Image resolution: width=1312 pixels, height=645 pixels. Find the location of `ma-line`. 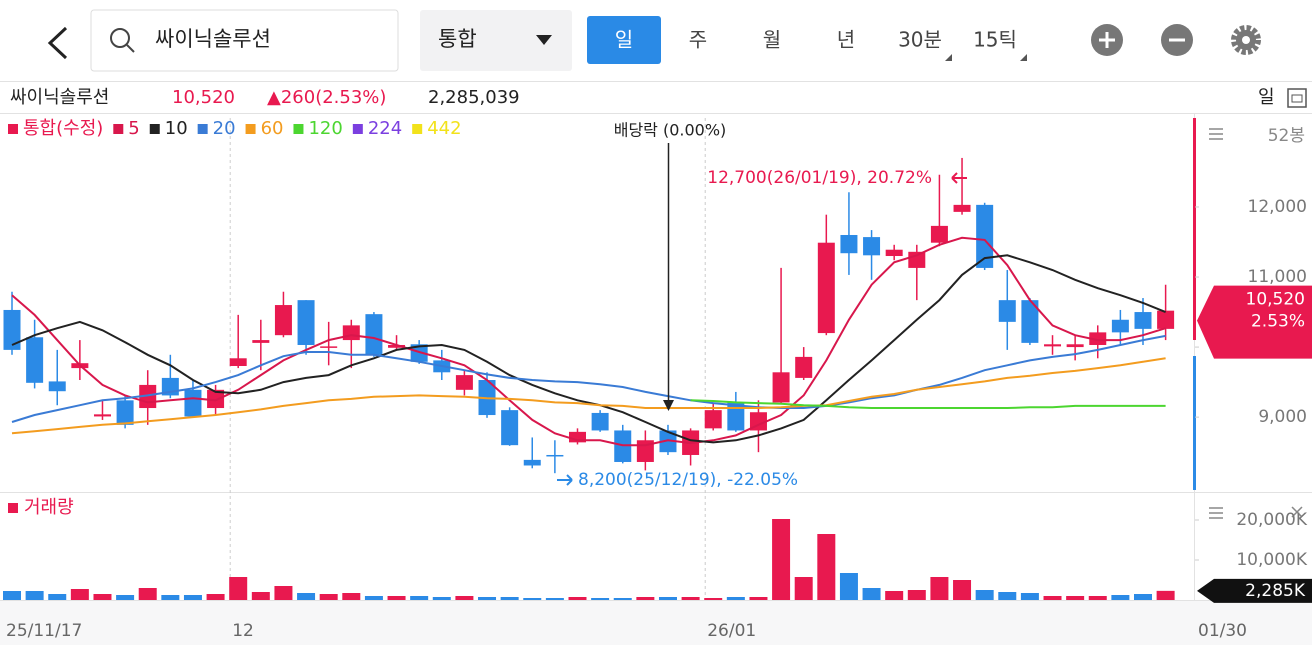

ma-line is located at coordinates (588, 396).